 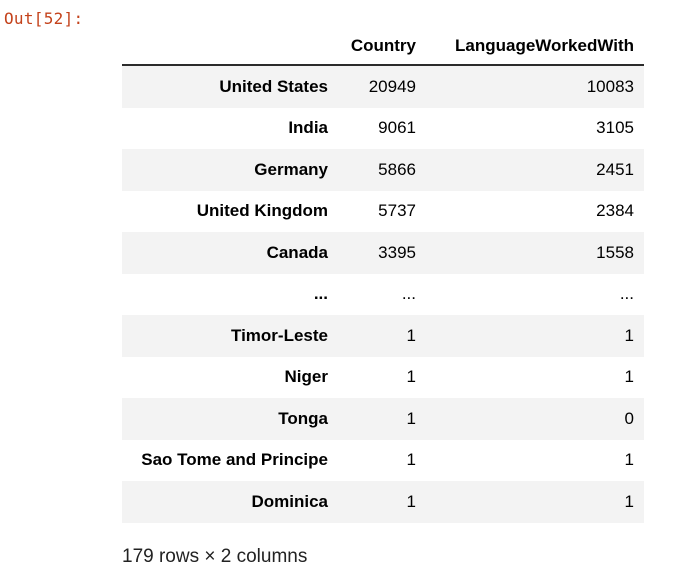 What do you see at coordinates (615, 252) in the screenshot?
I see `cell-languageworkedwith: 1558` at bounding box center [615, 252].